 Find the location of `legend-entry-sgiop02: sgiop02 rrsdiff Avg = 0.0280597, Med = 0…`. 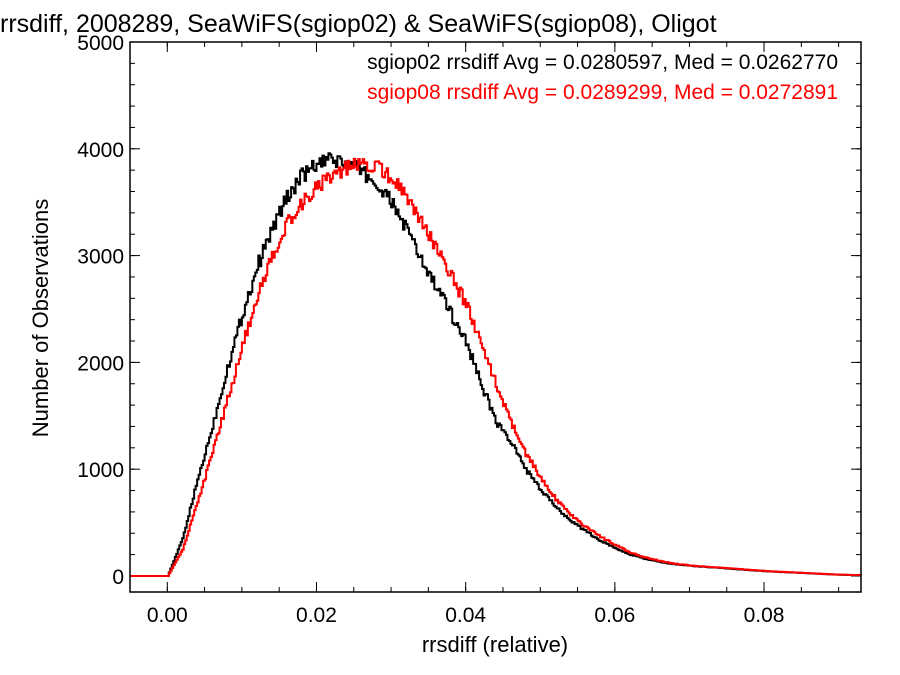

legend-entry-sgiop02: sgiop02 rrsdiff Avg = 0.0280597, Med = 0… is located at coordinates (602, 62).